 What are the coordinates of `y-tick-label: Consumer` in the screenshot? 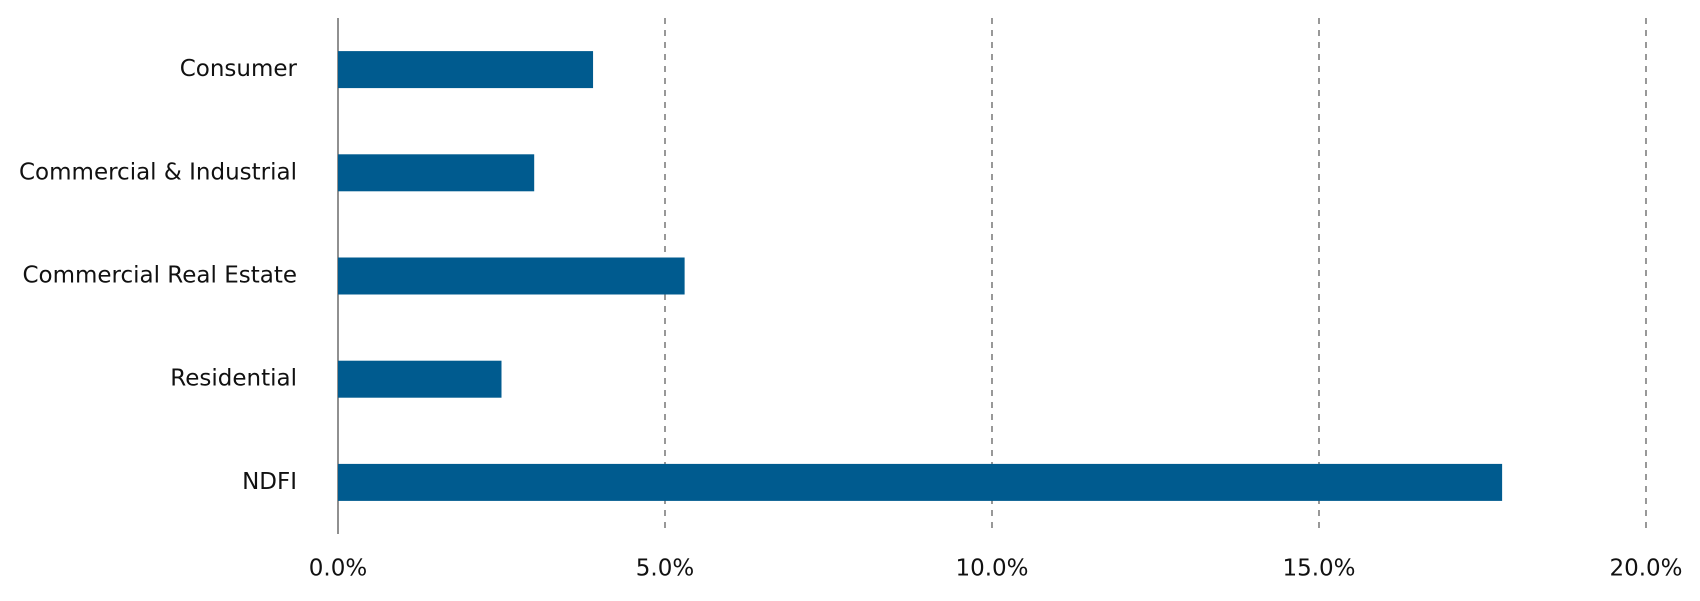 It's located at (239, 69).